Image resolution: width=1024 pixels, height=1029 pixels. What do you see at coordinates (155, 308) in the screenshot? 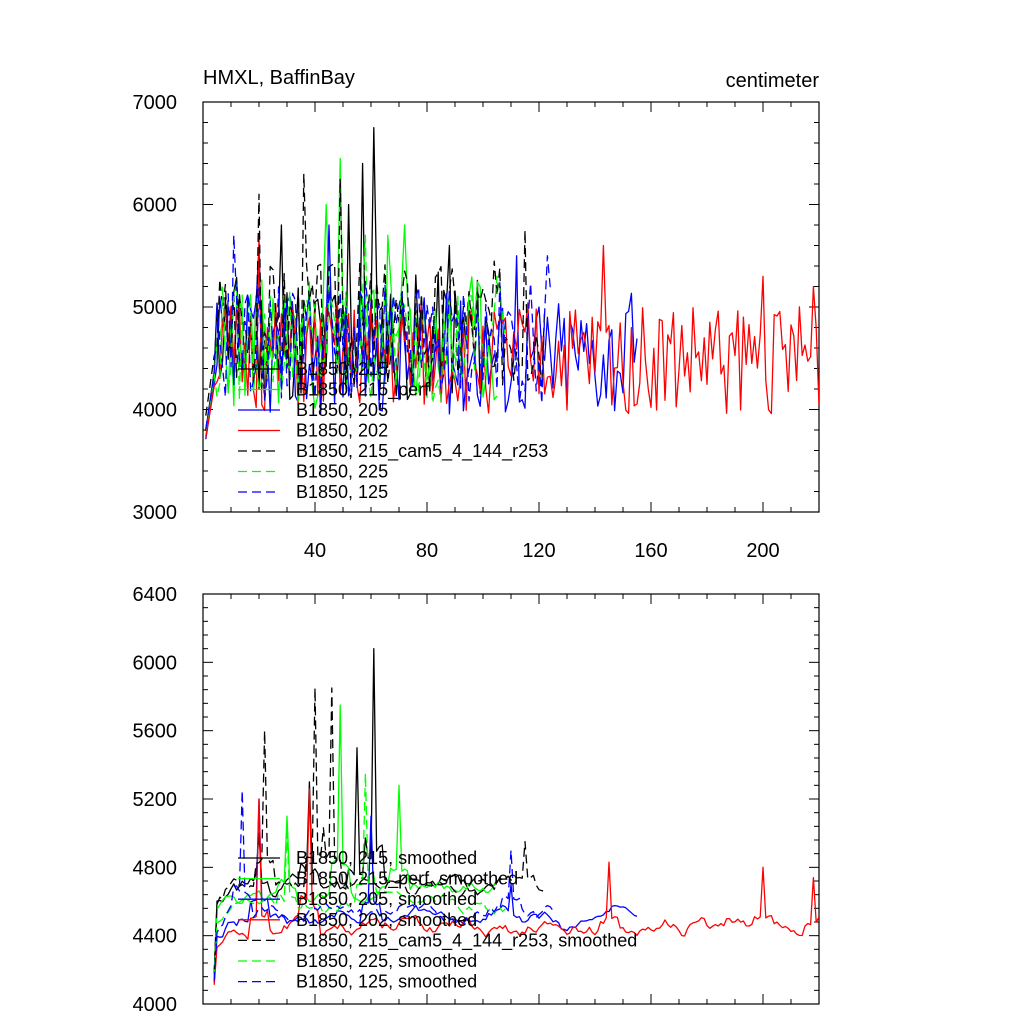
I see `y-tick-label: 5000` at bounding box center [155, 308].